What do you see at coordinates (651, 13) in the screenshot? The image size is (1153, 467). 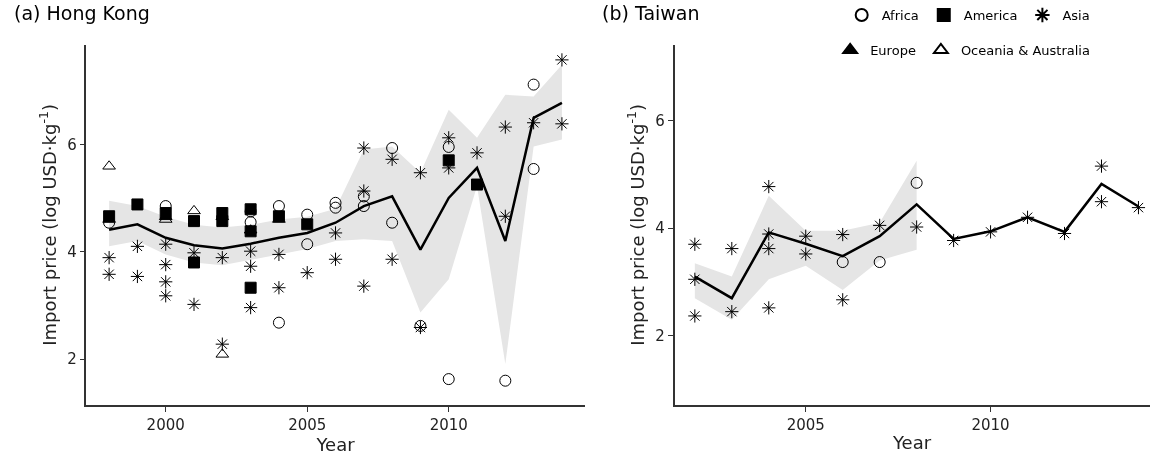 I see `chart-title: (b) Taiwan` at bounding box center [651, 13].